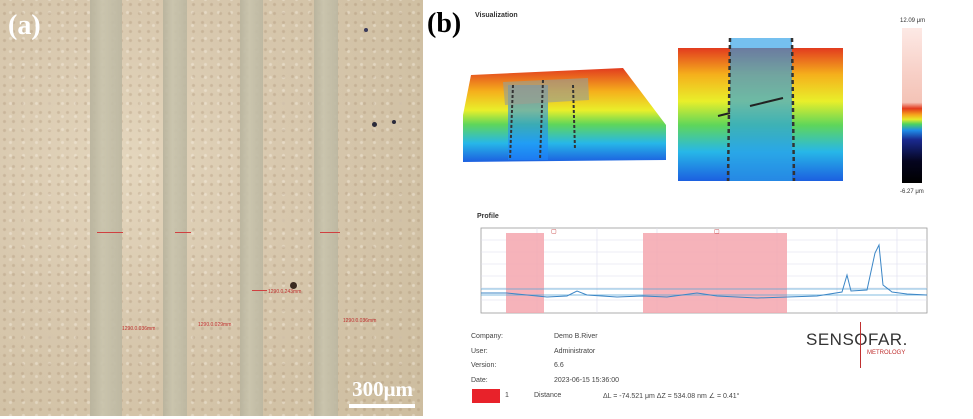  What do you see at coordinates (487, 336) in the screenshot?
I see `info-company-label: Company:` at bounding box center [487, 336].